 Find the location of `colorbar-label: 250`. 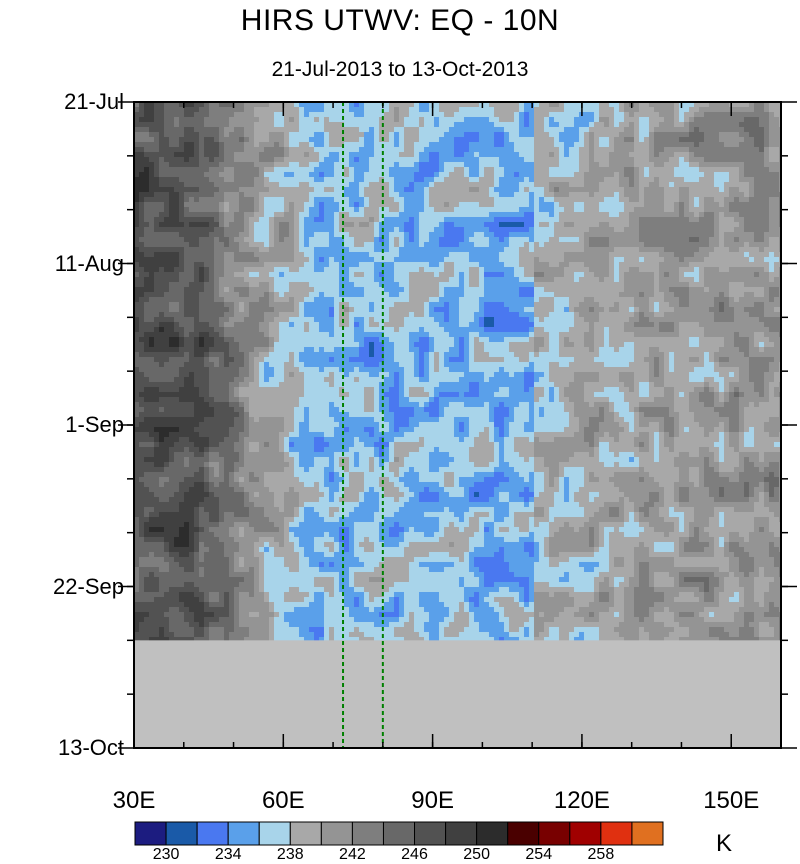

colorbar-label: 250 is located at coordinates (476, 854).